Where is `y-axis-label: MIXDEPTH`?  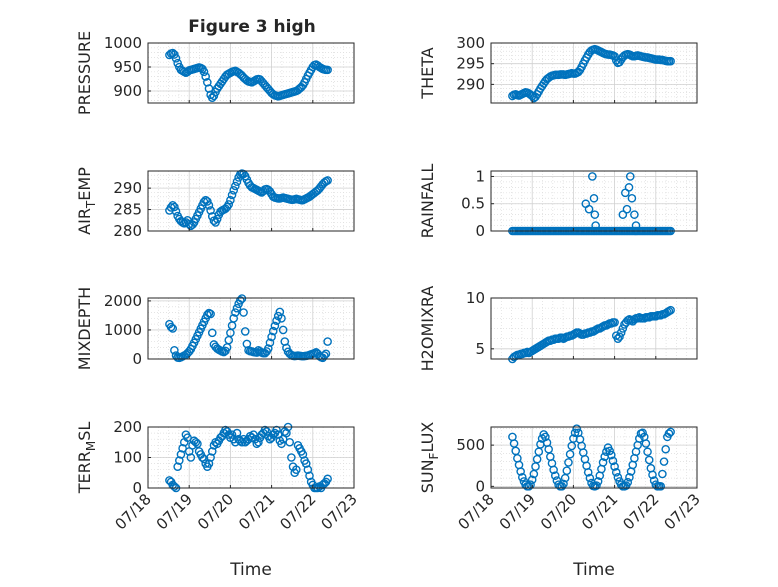 y-axis-label: MIXDEPTH is located at coordinates (84, 328).